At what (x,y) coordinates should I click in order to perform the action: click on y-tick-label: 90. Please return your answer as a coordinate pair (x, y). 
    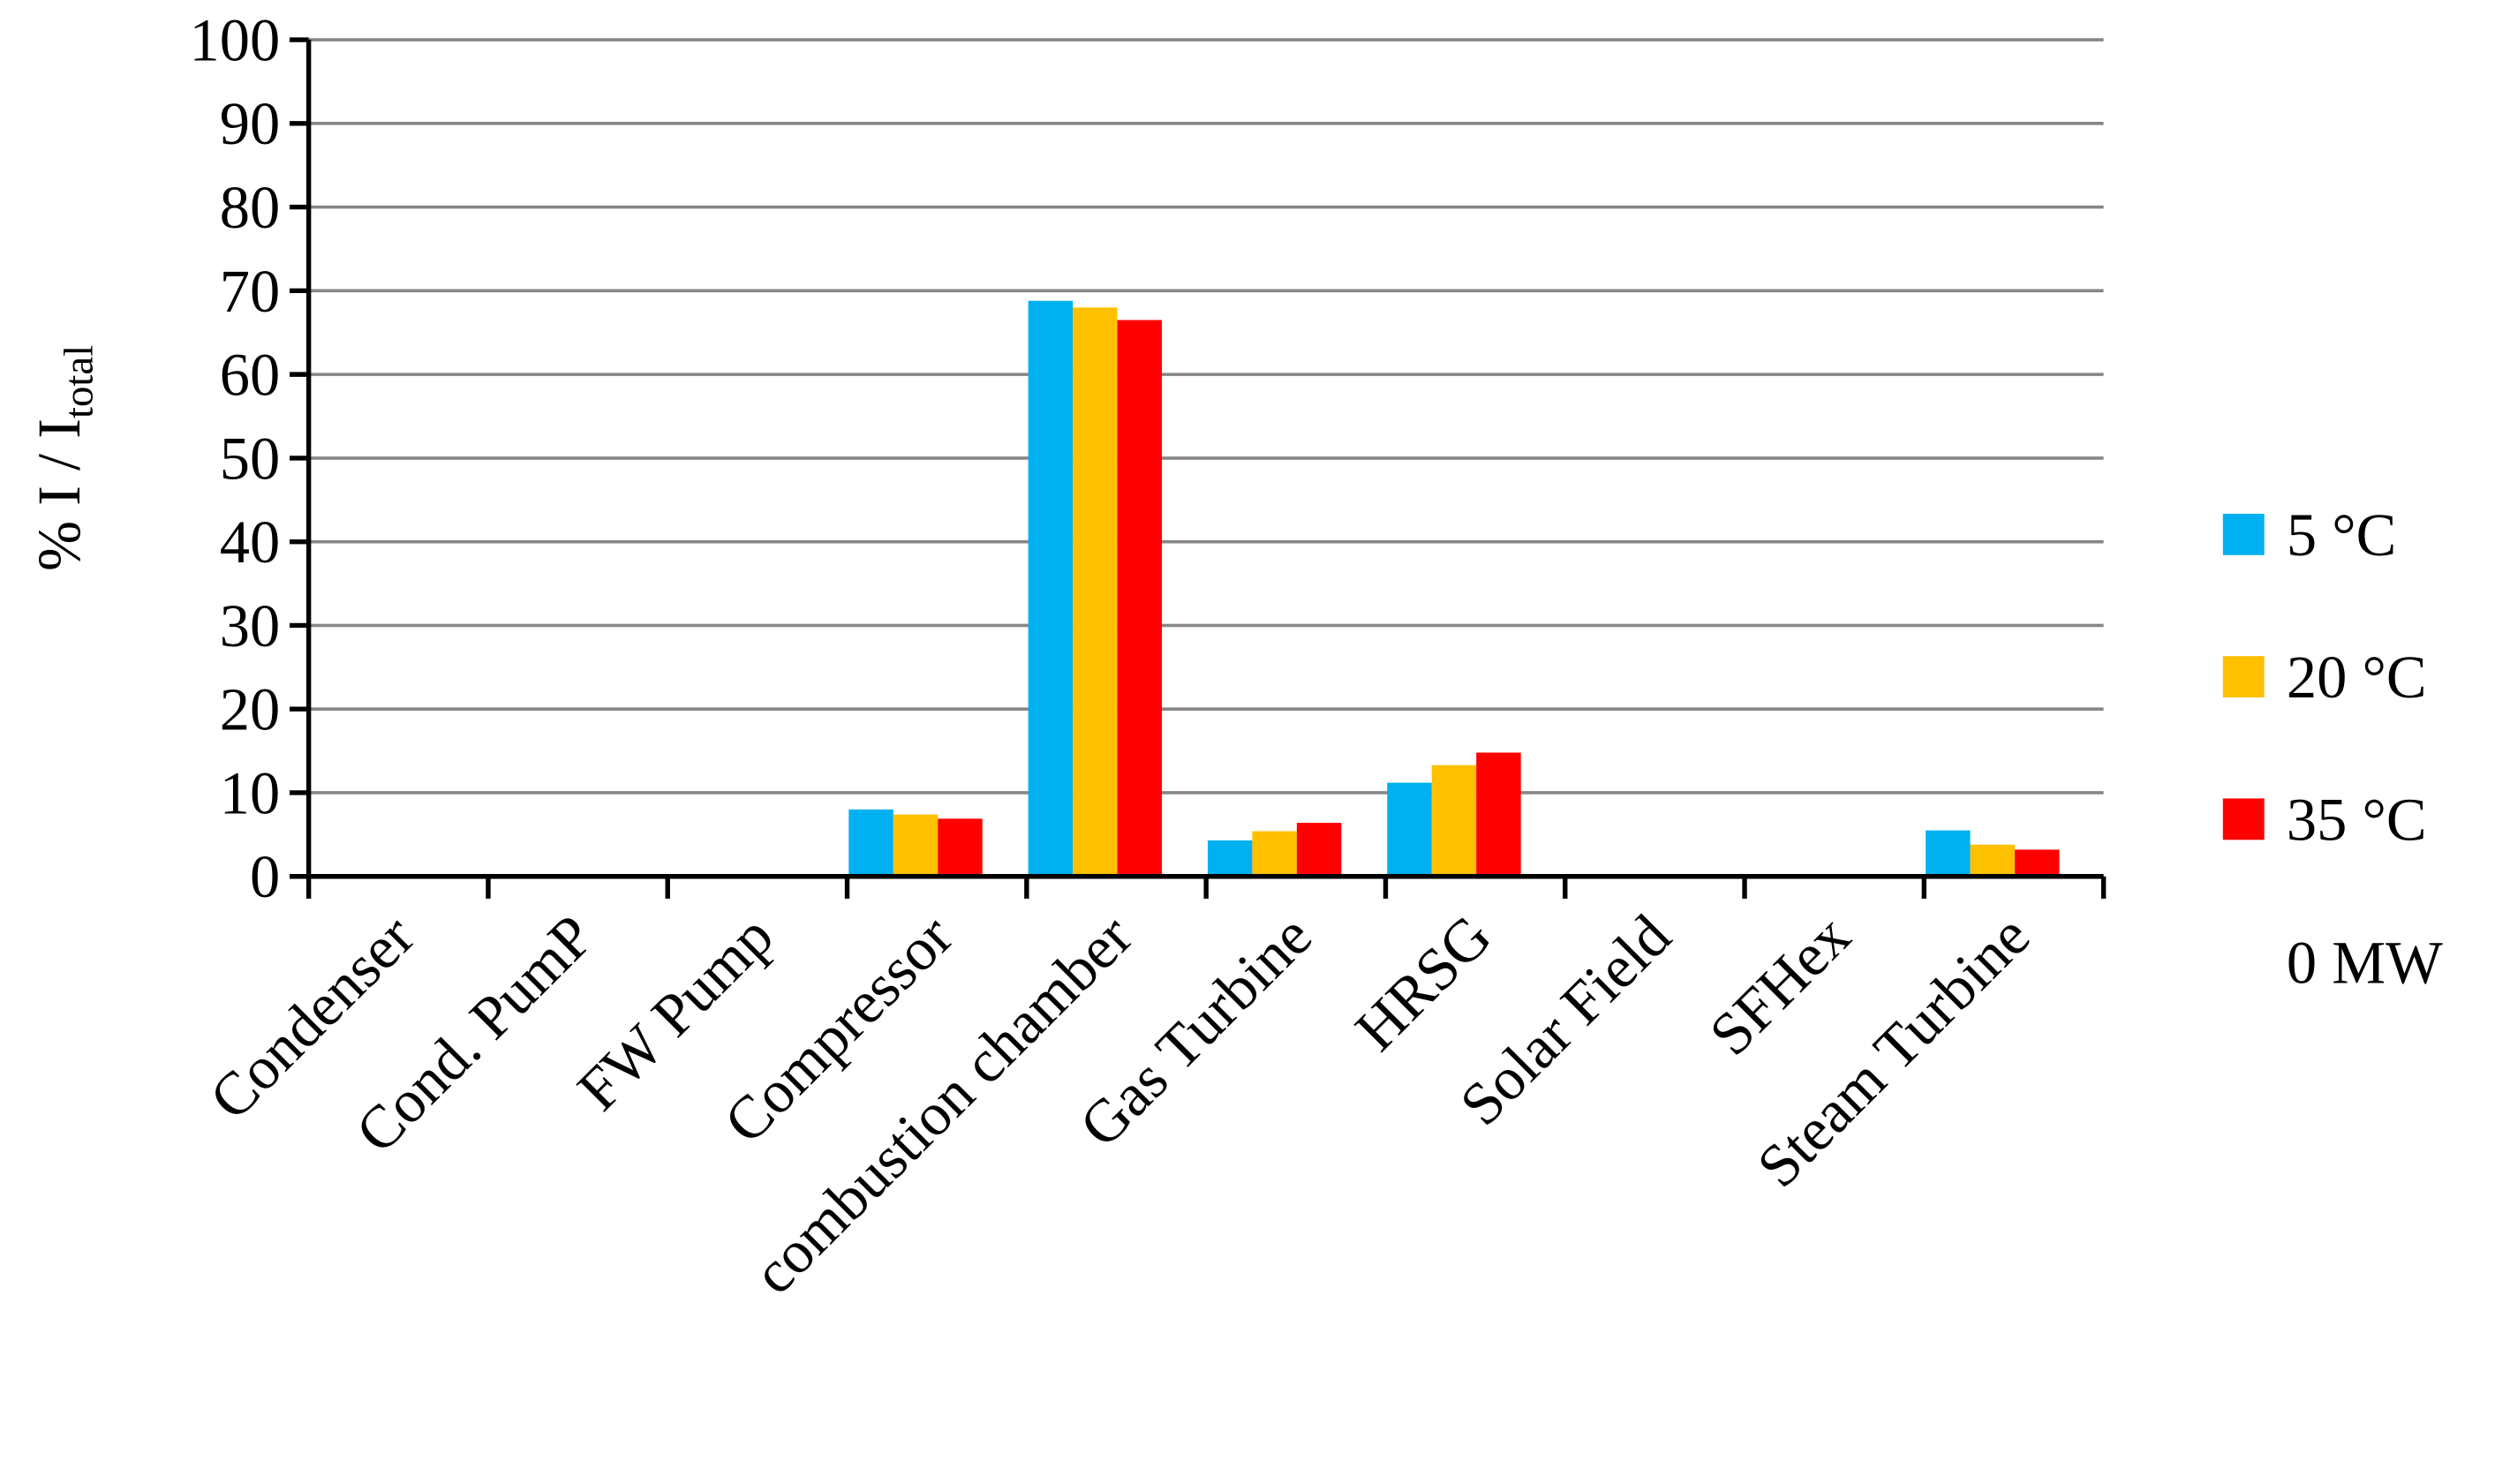
    Looking at the image, I should click on (250, 123).